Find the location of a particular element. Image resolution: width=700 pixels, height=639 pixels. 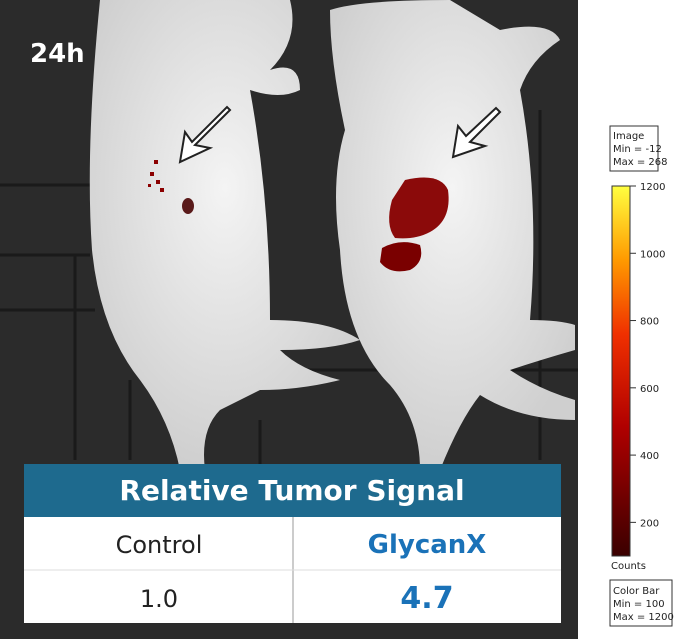

column-header: GlycanX is located at coordinates (427, 545).